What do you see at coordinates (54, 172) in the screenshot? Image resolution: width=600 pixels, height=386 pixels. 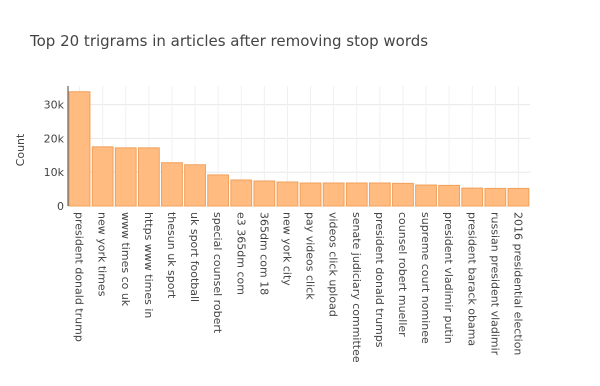 I see `y-tick-label: 10k` at bounding box center [54, 172].